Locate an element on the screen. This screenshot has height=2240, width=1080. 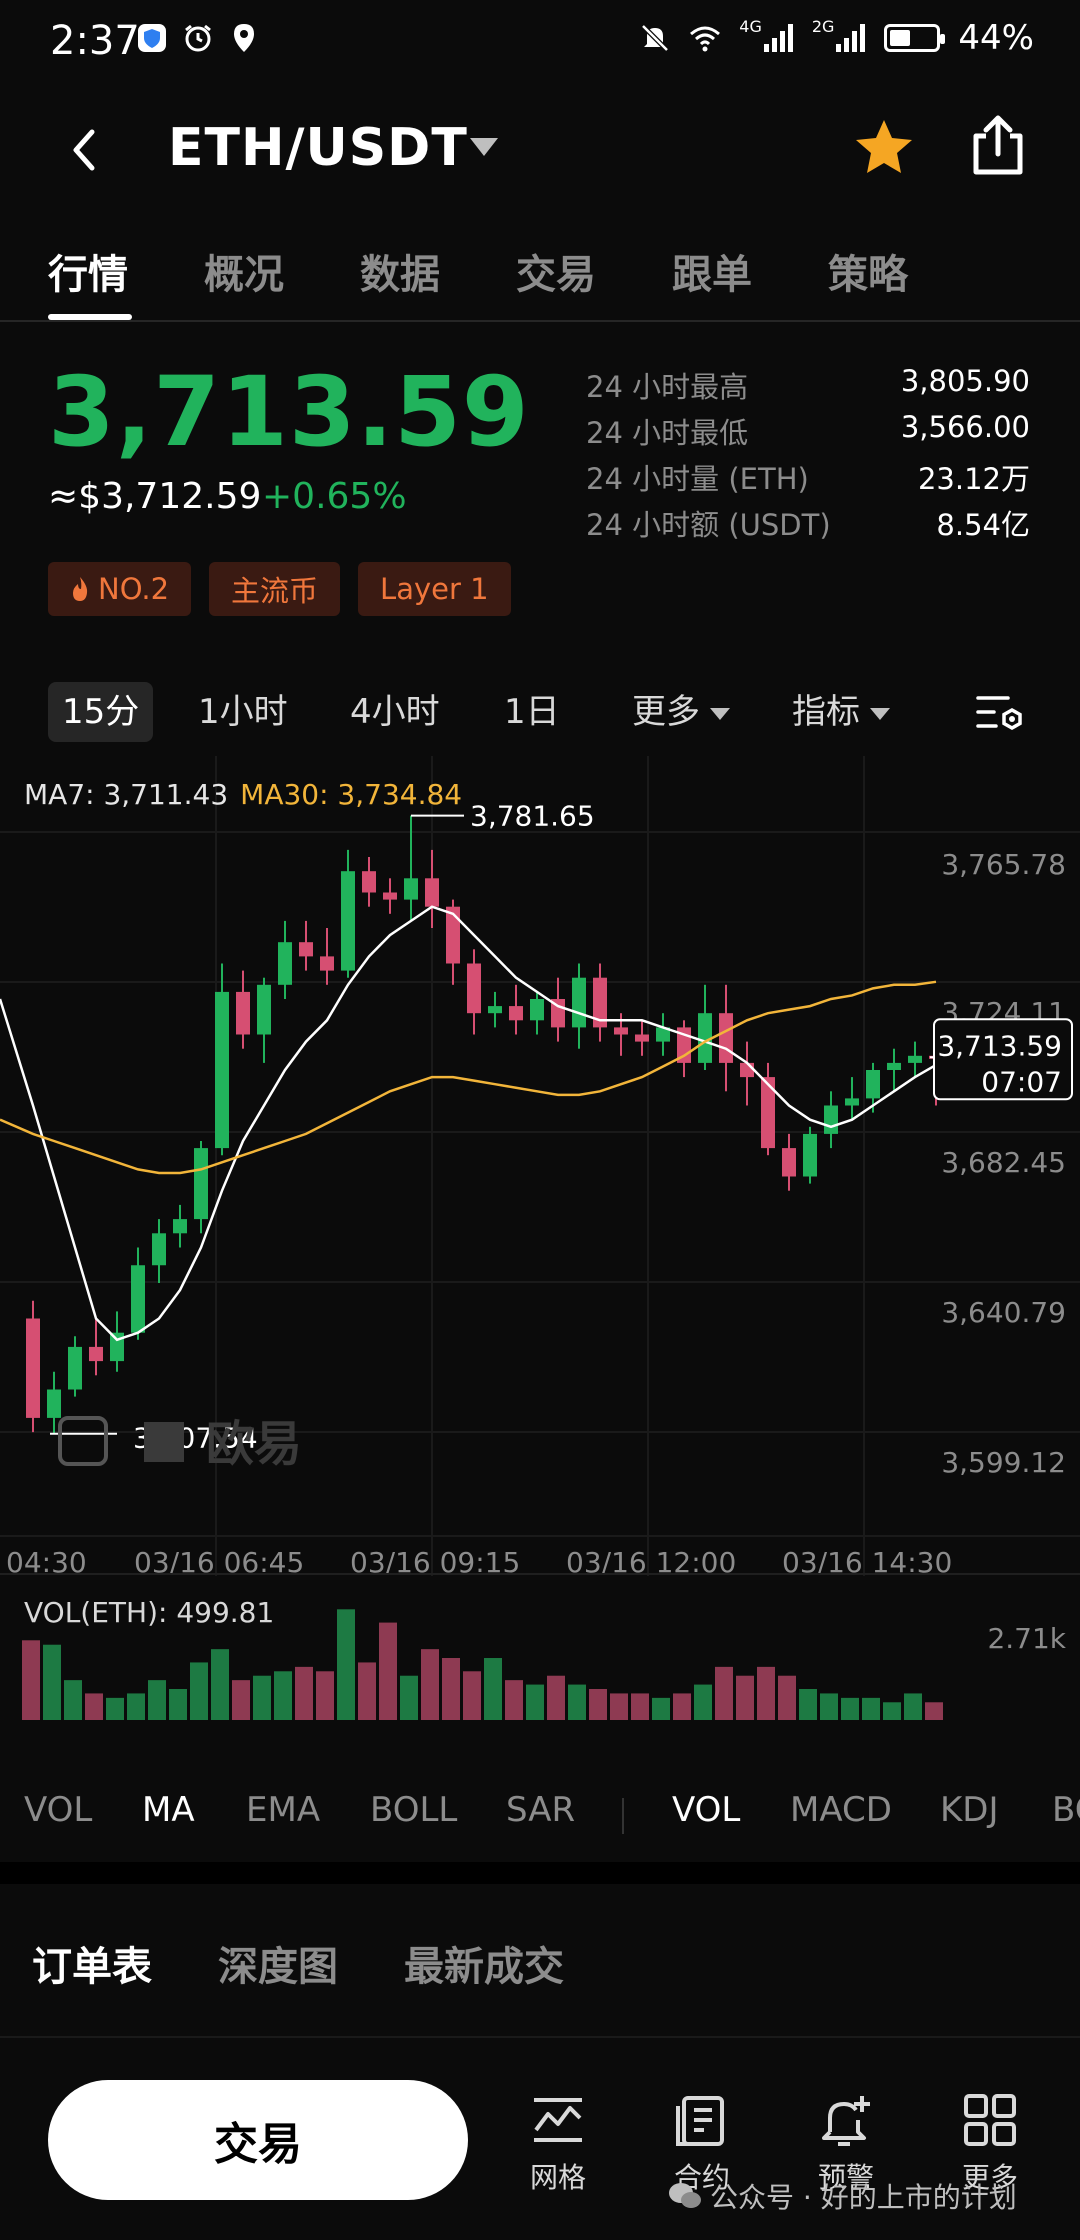
indicator-divider is located at coordinates (623, 1816).